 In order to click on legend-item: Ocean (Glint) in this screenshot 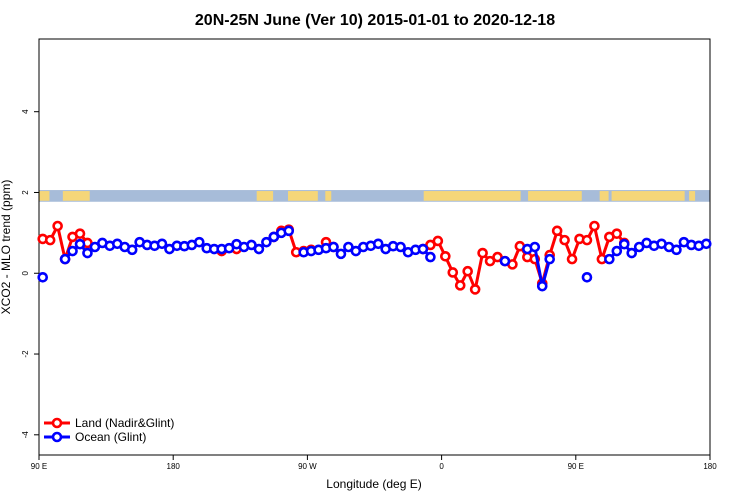, I will do `click(95, 437)`.